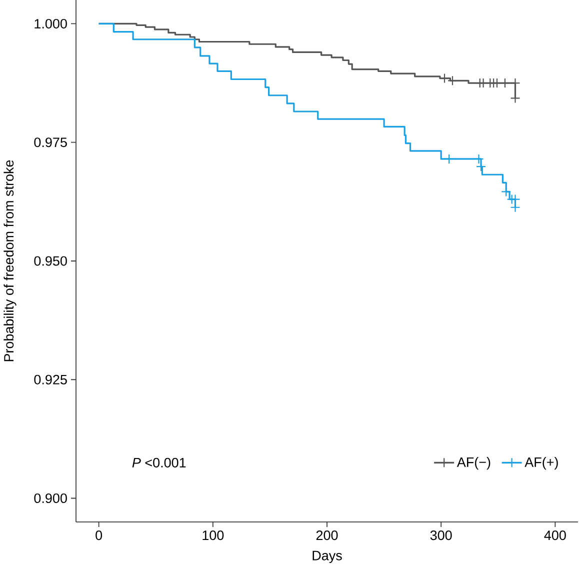 Image resolution: width=579 pixels, height=572 pixels. Describe the element at coordinates (473, 463) in the screenshot. I see `legend-label: AF(−)` at that location.